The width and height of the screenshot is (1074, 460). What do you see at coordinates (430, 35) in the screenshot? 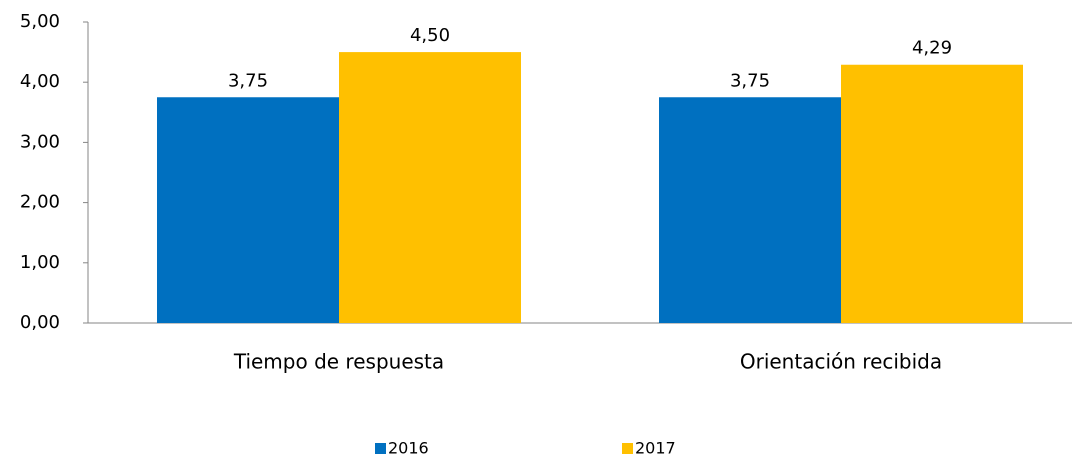
I see `value-label: 4,50` at bounding box center [430, 35].